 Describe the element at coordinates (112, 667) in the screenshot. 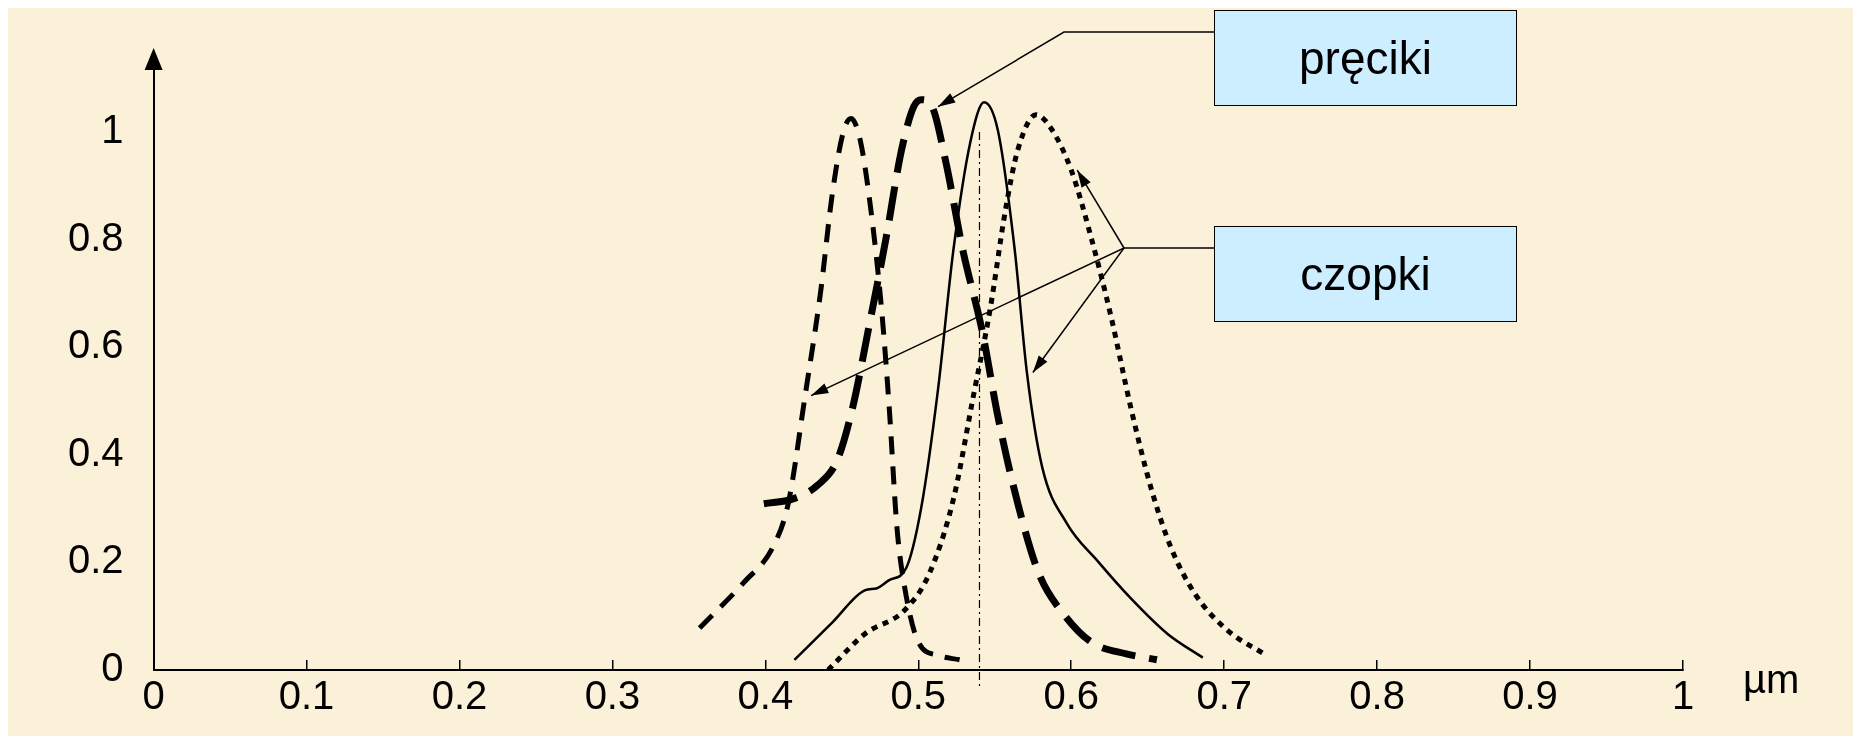

I see `y-tick-label: 0` at that location.